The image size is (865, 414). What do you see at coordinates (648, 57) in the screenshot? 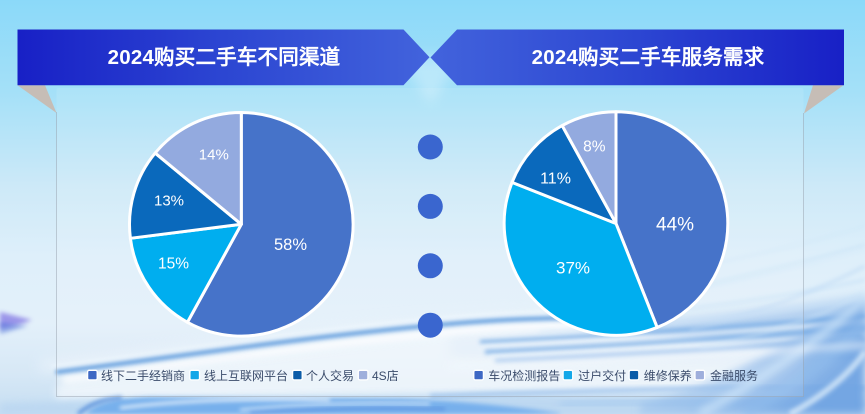
I see `svg-text: 2024购买二手车服务需求` at bounding box center [648, 57].